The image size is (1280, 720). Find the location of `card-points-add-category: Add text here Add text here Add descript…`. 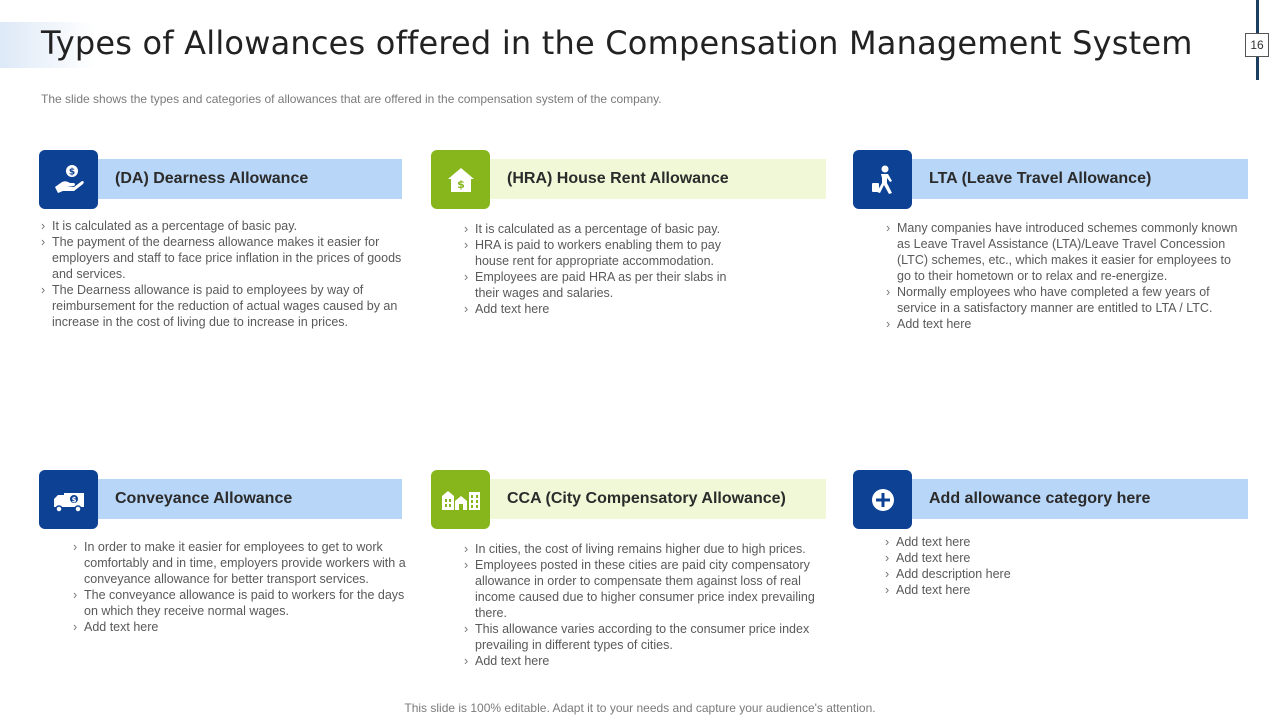

card-points-add-category: Add text here Add text here Add descript… is located at coordinates (1035, 566).